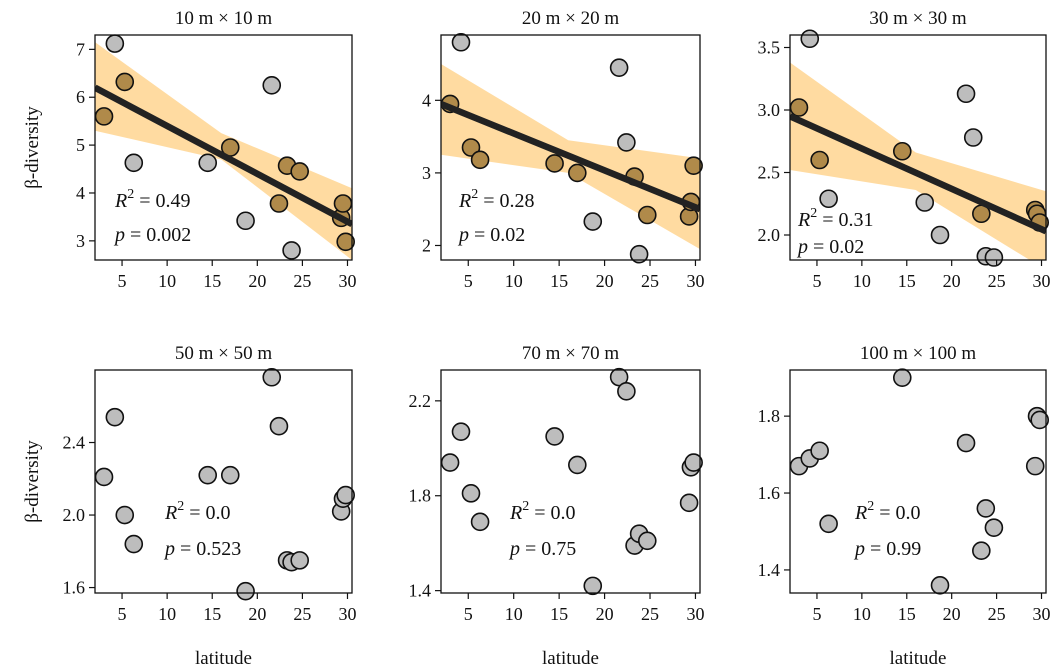  I want to click on y-tick-label-1: 2.0, so click(769, 235).